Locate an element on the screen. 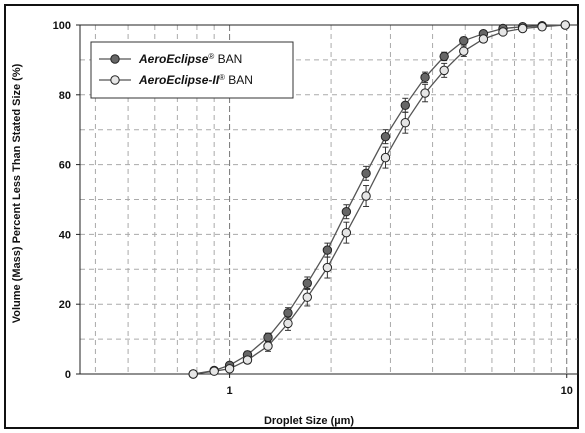  y-tick-label: 20 is located at coordinates (65, 305).